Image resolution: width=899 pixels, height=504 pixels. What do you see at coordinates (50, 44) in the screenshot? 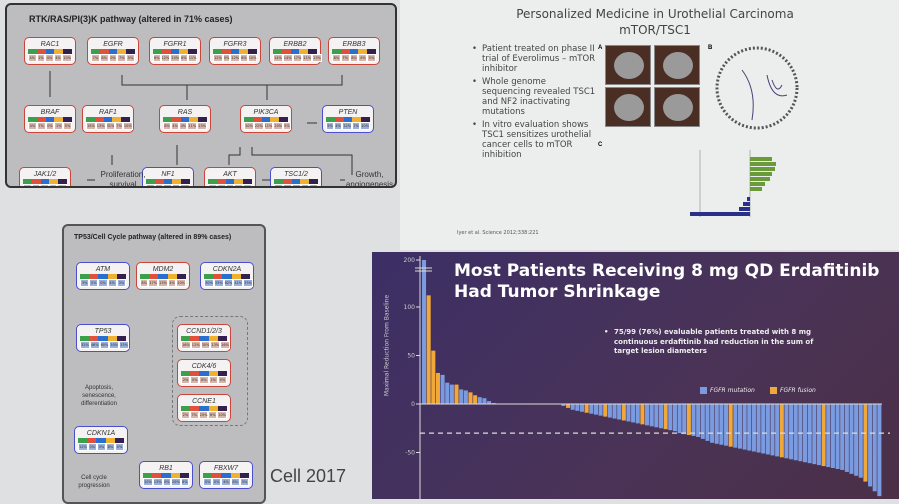
I see `gene-name: RAC1` at bounding box center [50, 44].